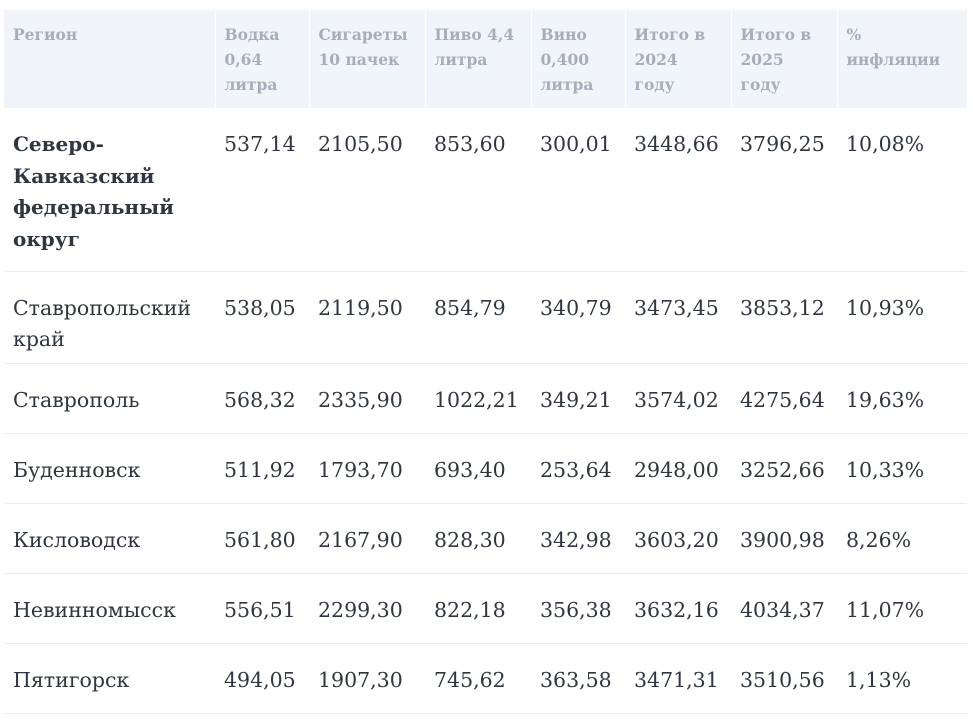 The height and width of the screenshot is (725, 973). I want to click on cell-inflation: 11,07%, so click(902, 608).